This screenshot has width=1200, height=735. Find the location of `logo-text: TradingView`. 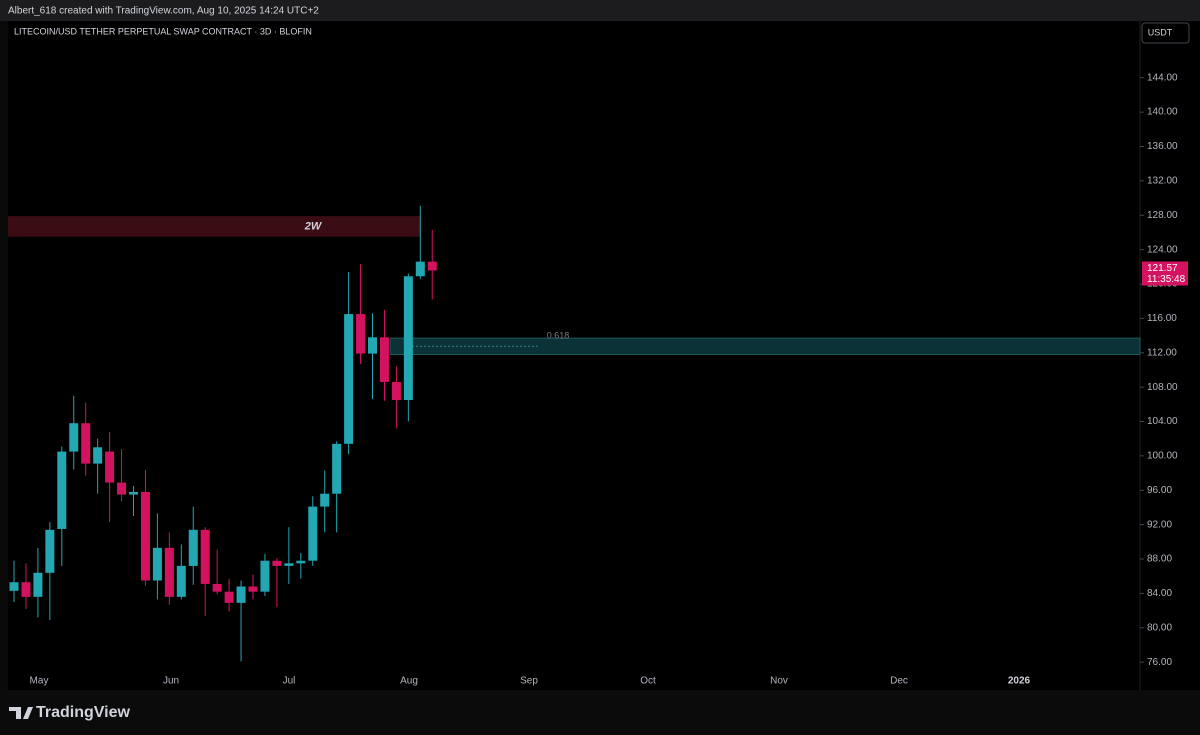

logo-text: TradingView is located at coordinates (83, 712).